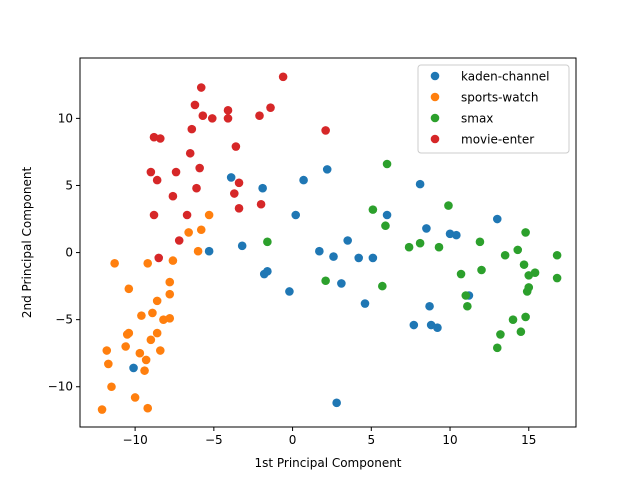 The height and width of the screenshot is (480, 640). I want to click on legend-label: movie-enter, so click(497, 140).